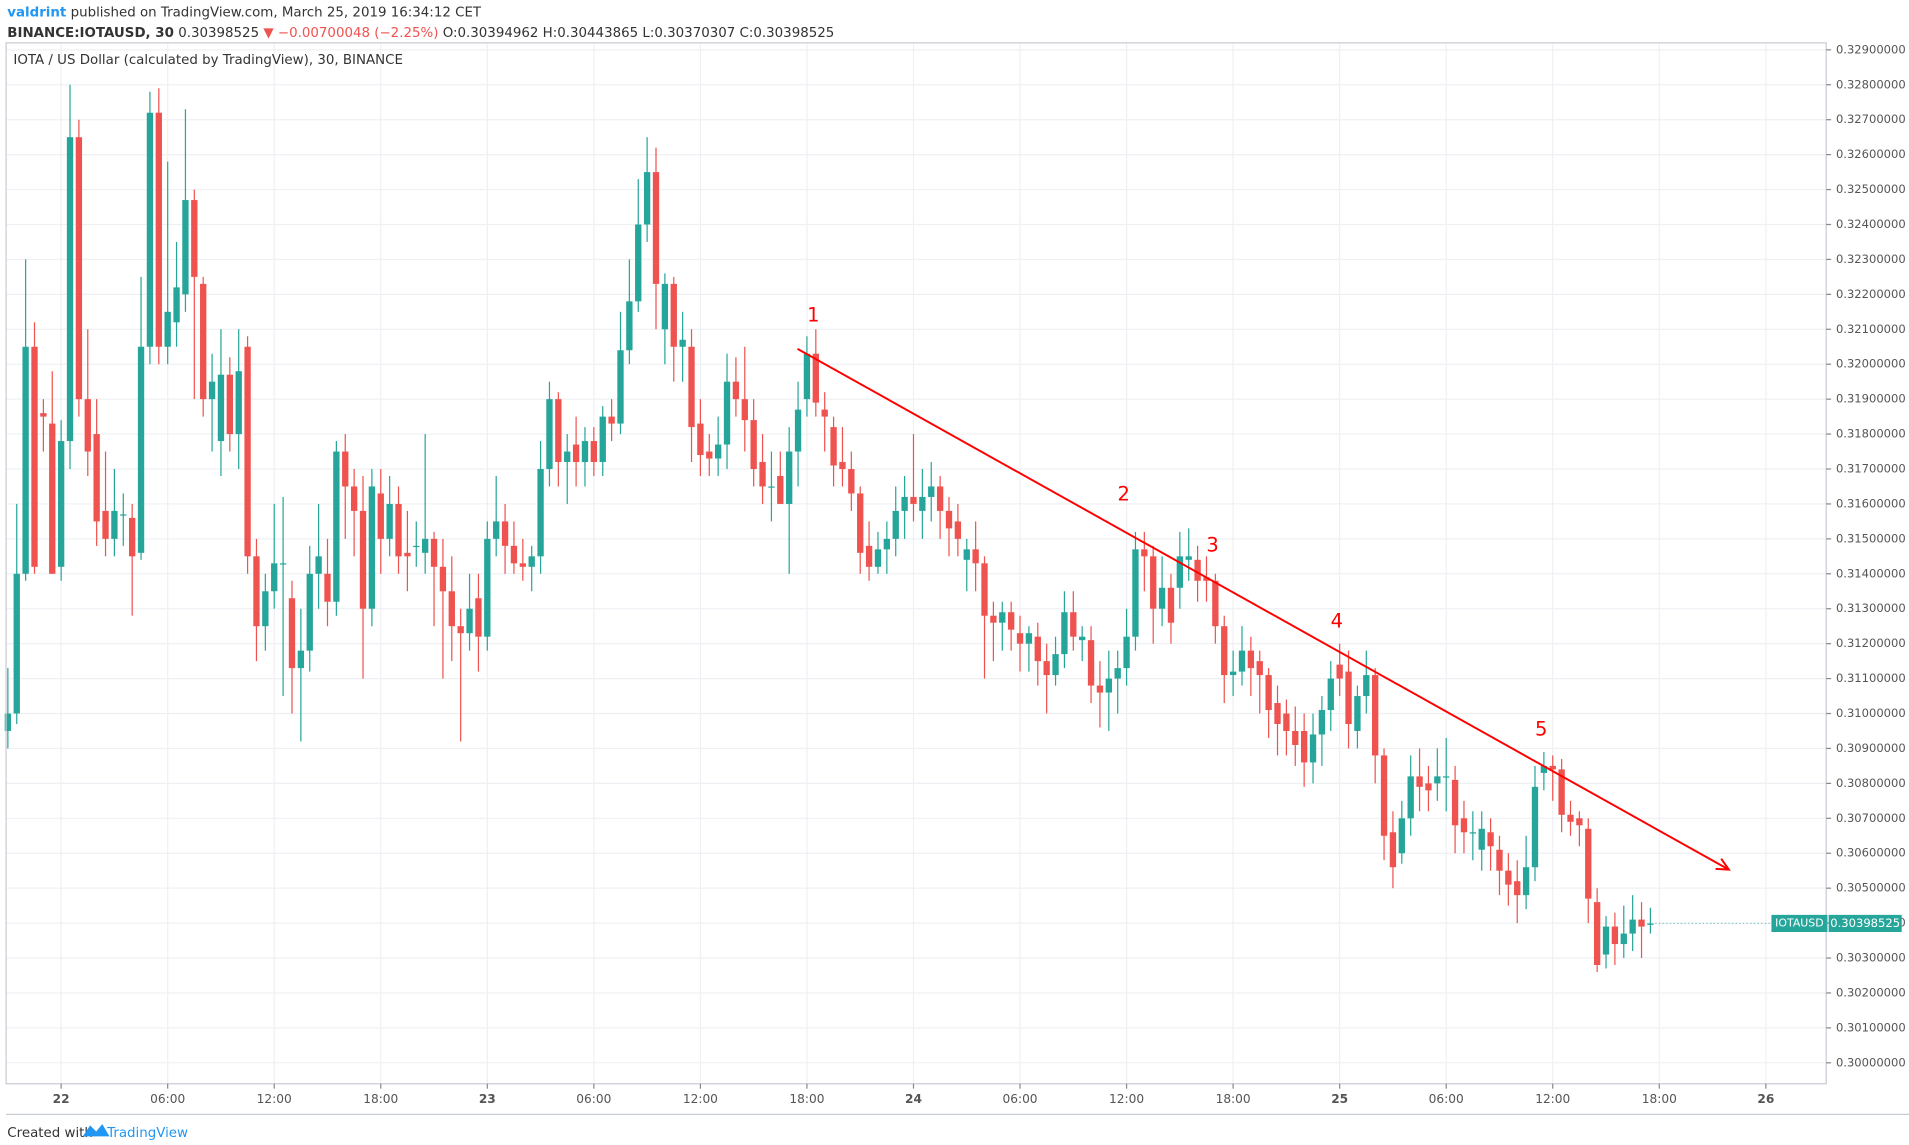 Image resolution: width=1909 pixels, height=1145 pixels. What do you see at coordinates (1126, 1099) in the screenshot?
I see `x-tick-label: 12:00` at bounding box center [1126, 1099].